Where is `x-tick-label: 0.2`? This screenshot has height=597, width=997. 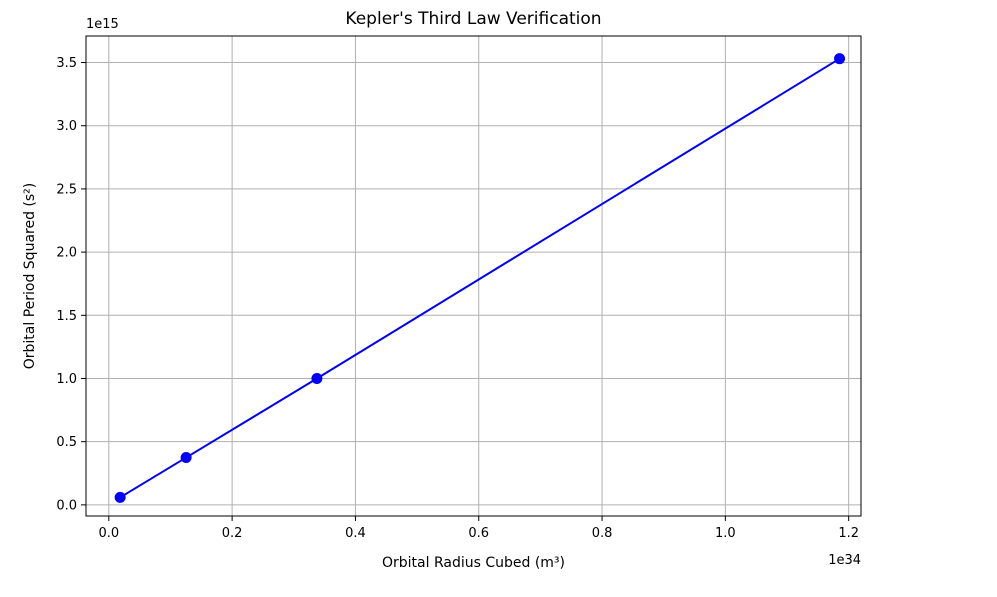 x-tick-label: 0.2 is located at coordinates (232, 533).